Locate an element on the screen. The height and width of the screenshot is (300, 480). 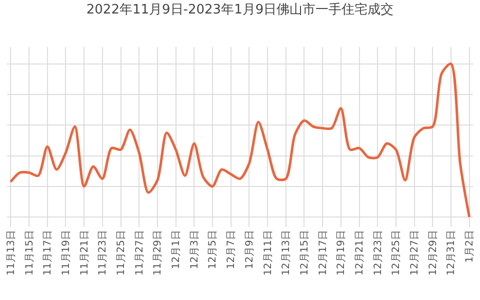
x-tick-label: 12月11日 is located at coordinates (268, 253).